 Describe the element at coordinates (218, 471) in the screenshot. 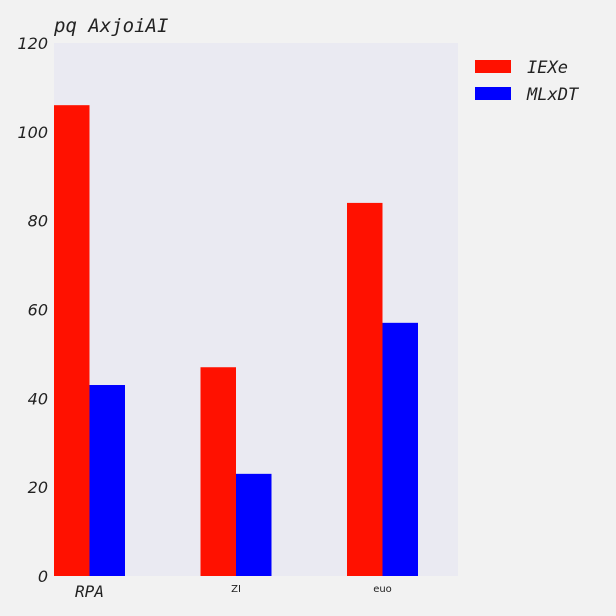

I see `bar-IEXe-ZI` at that location.